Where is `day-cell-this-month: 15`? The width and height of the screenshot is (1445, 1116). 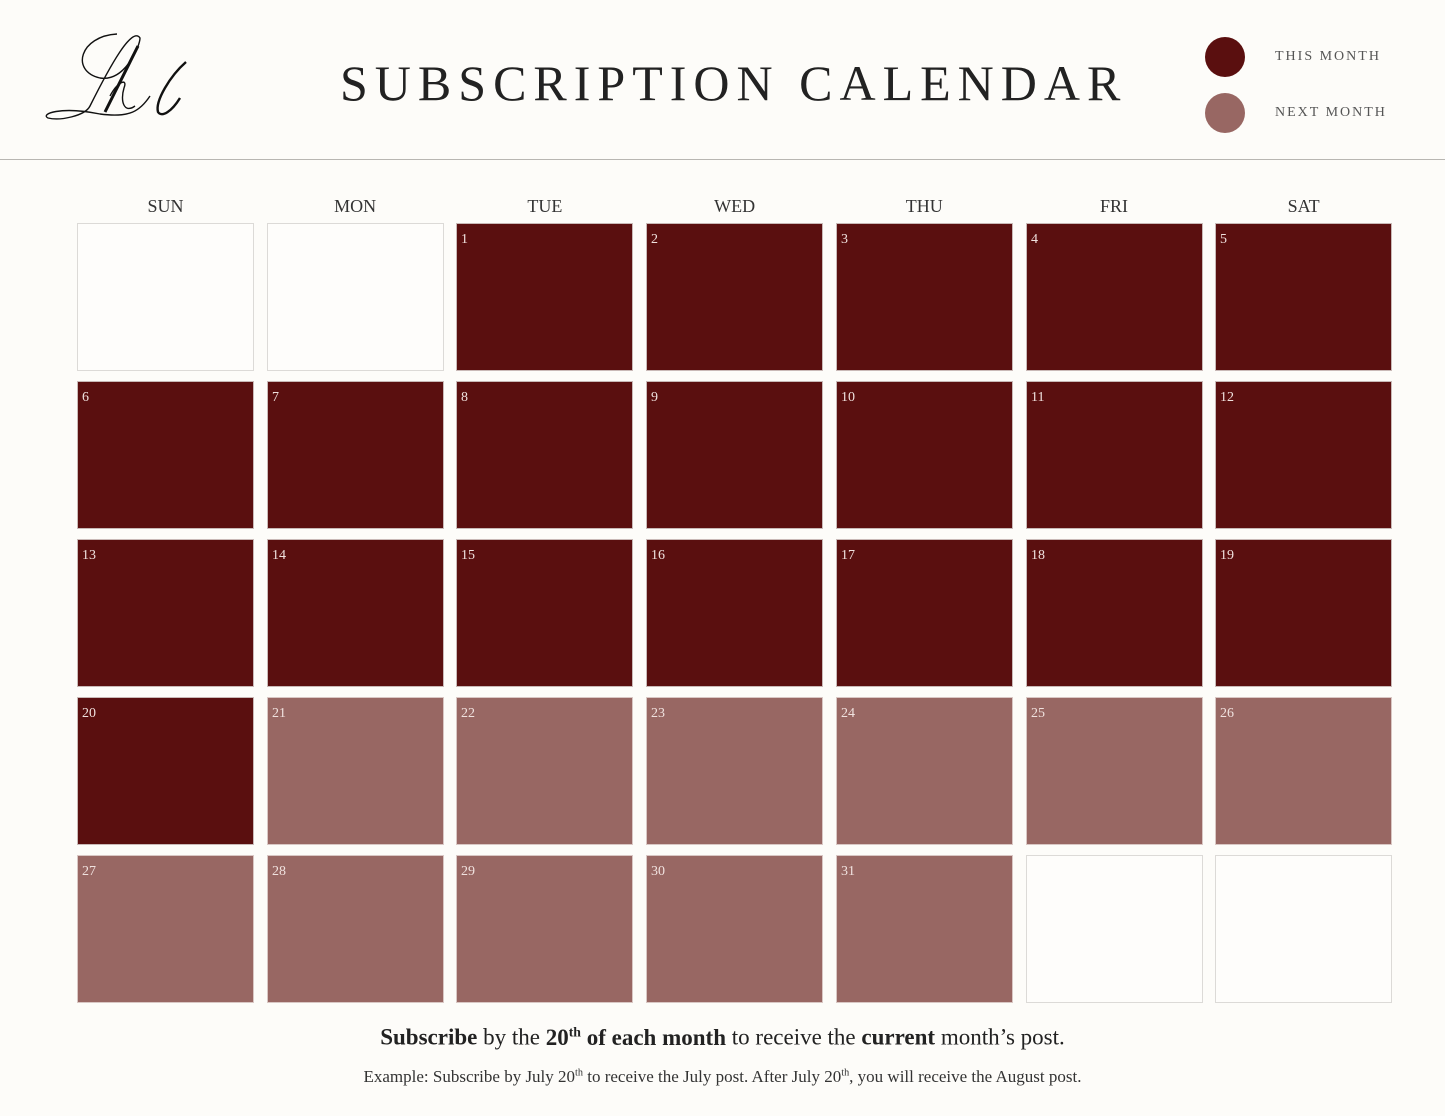
day-cell-this-month: 15 is located at coordinates (544, 613).